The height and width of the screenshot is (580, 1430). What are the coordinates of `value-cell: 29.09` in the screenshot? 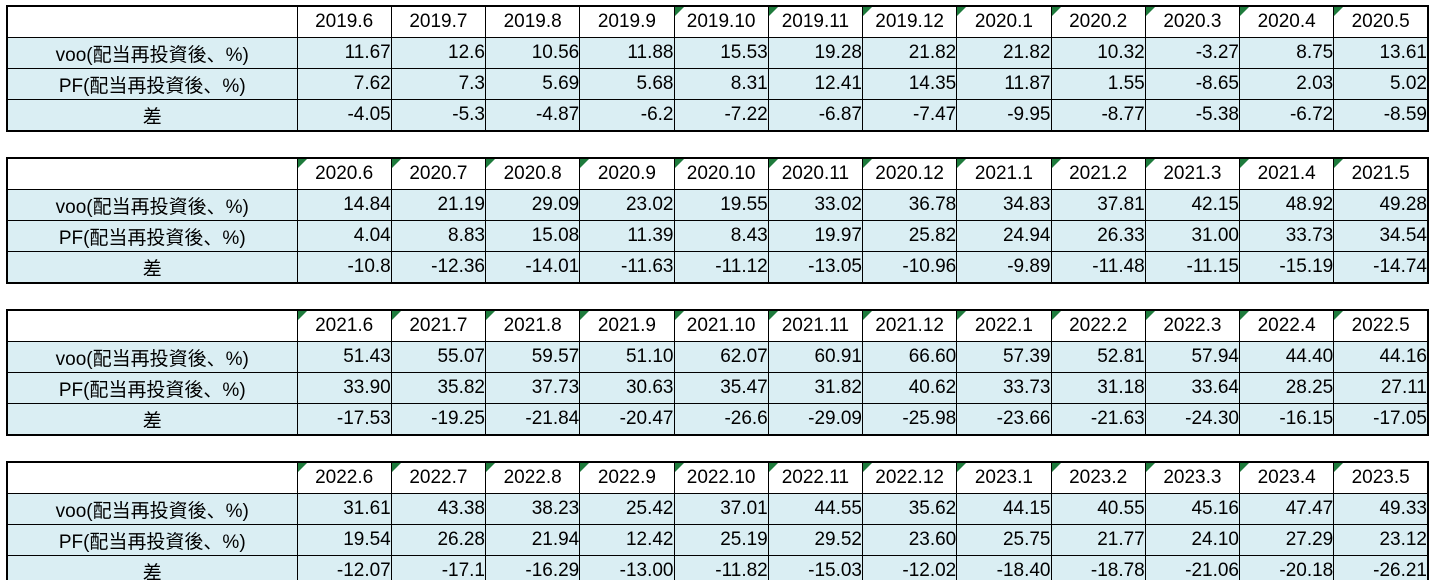 It's located at (532, 205).